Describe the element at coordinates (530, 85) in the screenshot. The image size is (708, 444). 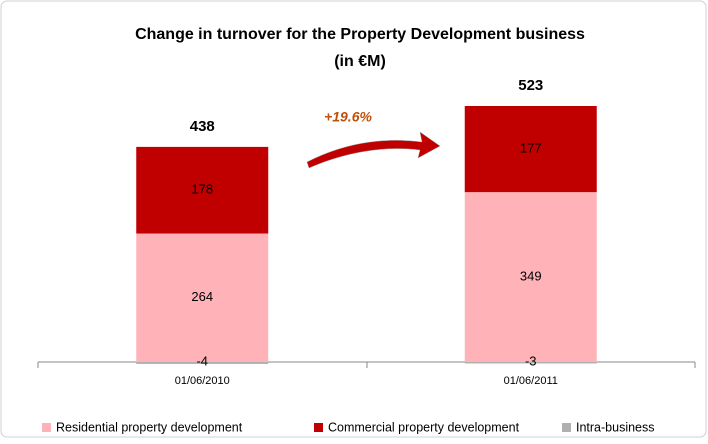
I see `total-label: 523` at that location.